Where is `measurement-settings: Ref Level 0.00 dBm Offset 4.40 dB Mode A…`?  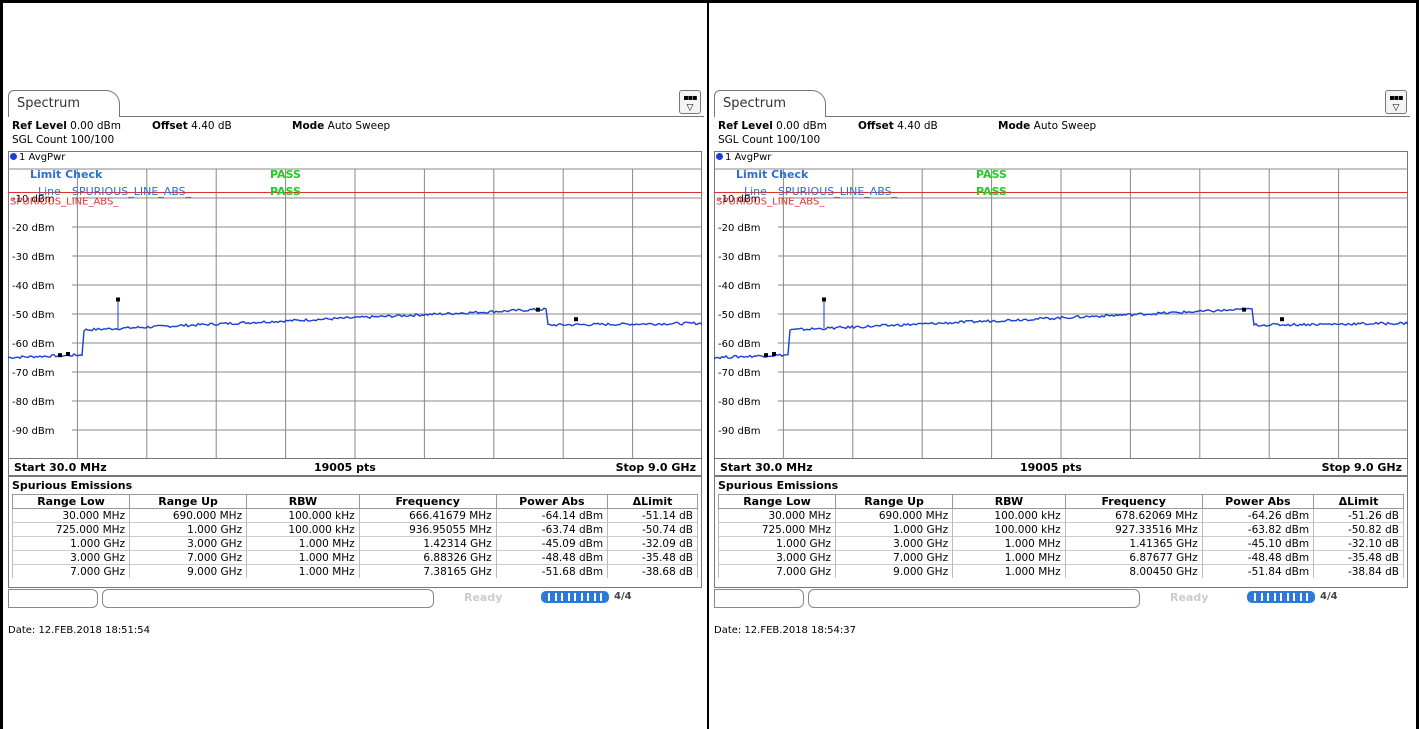
measurement-settings: Ref Level 0.00 dBm Offset 4.40 dB Mode A… is located at coordinates (907, 133).